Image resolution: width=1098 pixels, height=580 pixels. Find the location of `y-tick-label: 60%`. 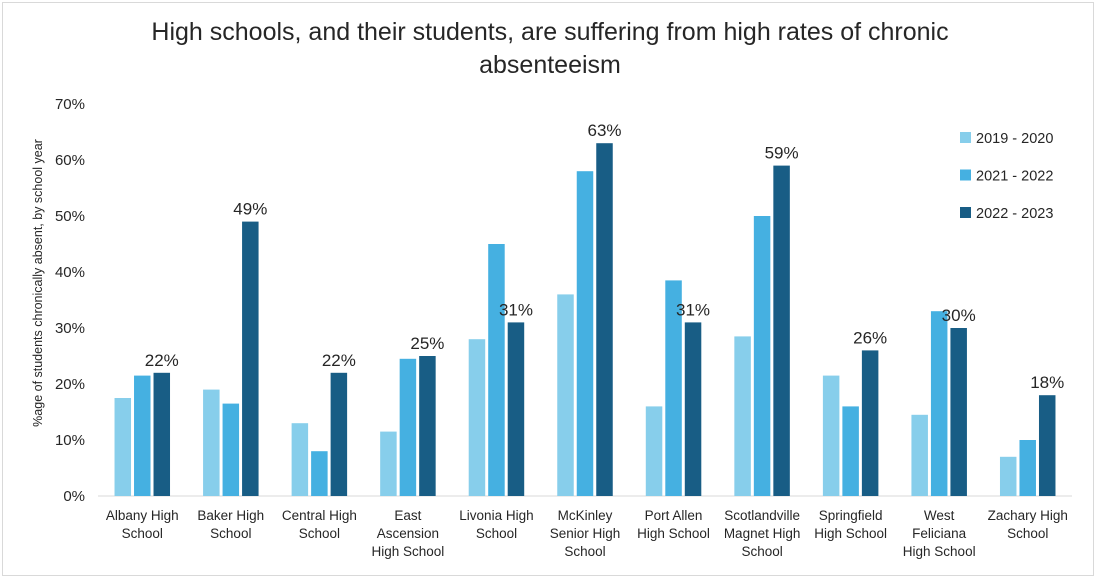

y-tick-label: 60% is located at coordinates (70, 160).